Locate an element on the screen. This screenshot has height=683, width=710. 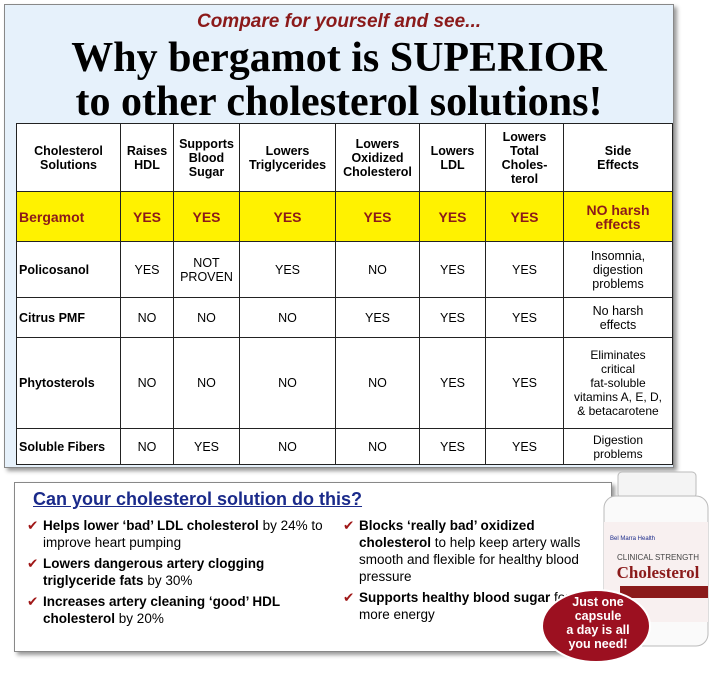
badge-text: Just one capsule a day is all you need! is located at coordinates (597, 623).